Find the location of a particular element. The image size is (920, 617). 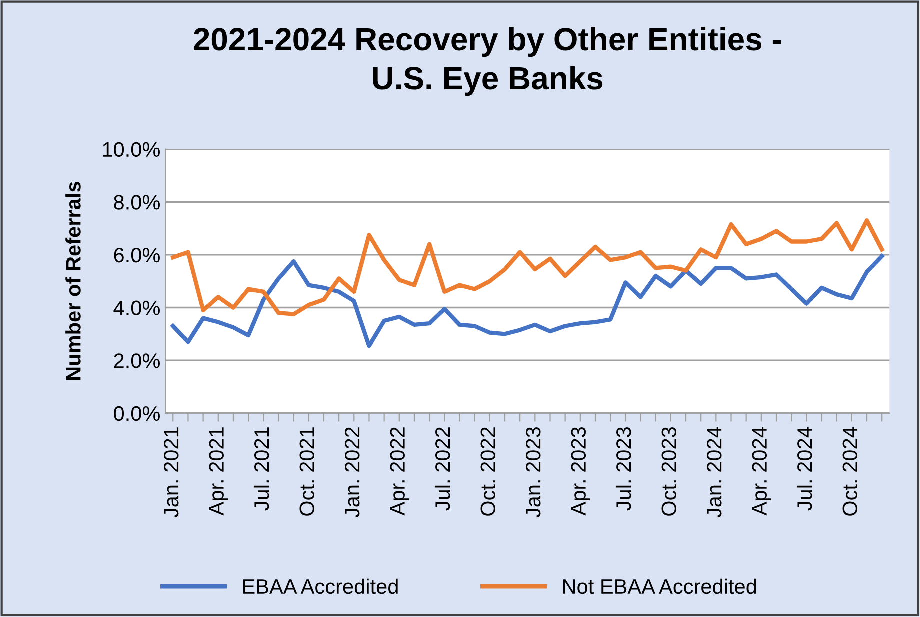

y-tick-label: 10.0% is located at coordinates (131, 150).